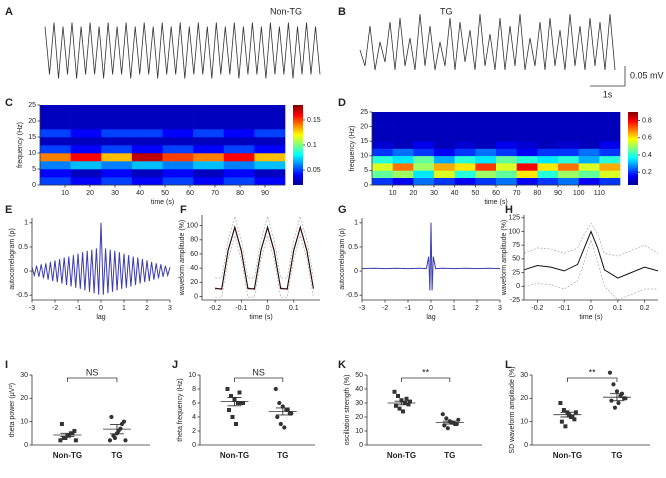 This screenshot has width=666, height=478. What do you see at coordinates (514, 218) in the screenshot?
I see `y-tick-label: 125` at bounding box center [514, 218].